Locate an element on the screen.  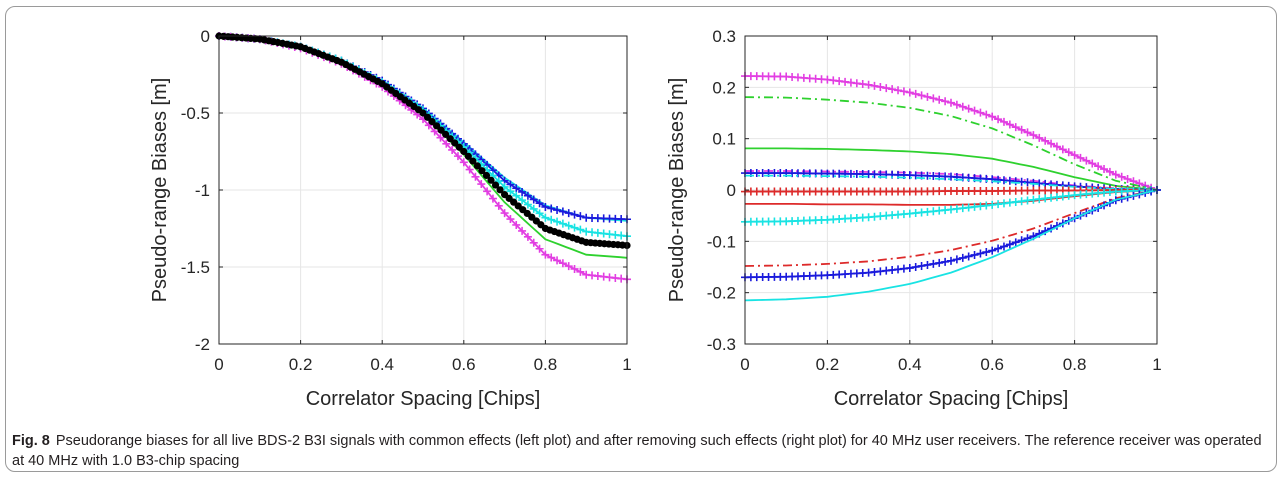
right-ytick-label-5: -0.2 is located at coordinates (721, 293).